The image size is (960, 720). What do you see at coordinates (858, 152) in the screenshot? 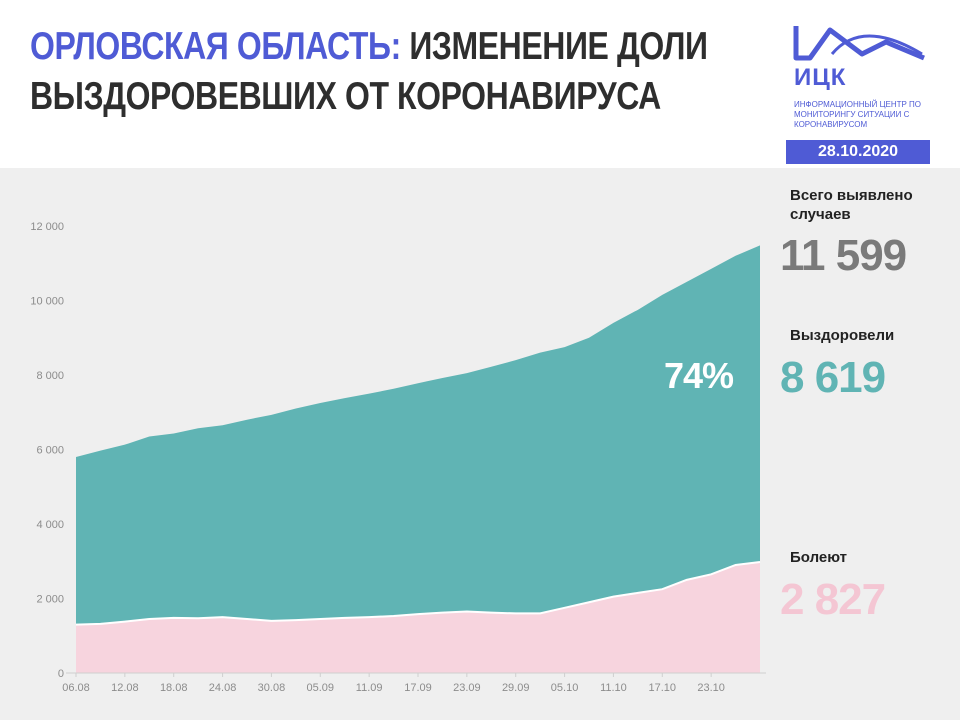
I see `date-badge: 28.10.2020` at bounding box center [858, 152].